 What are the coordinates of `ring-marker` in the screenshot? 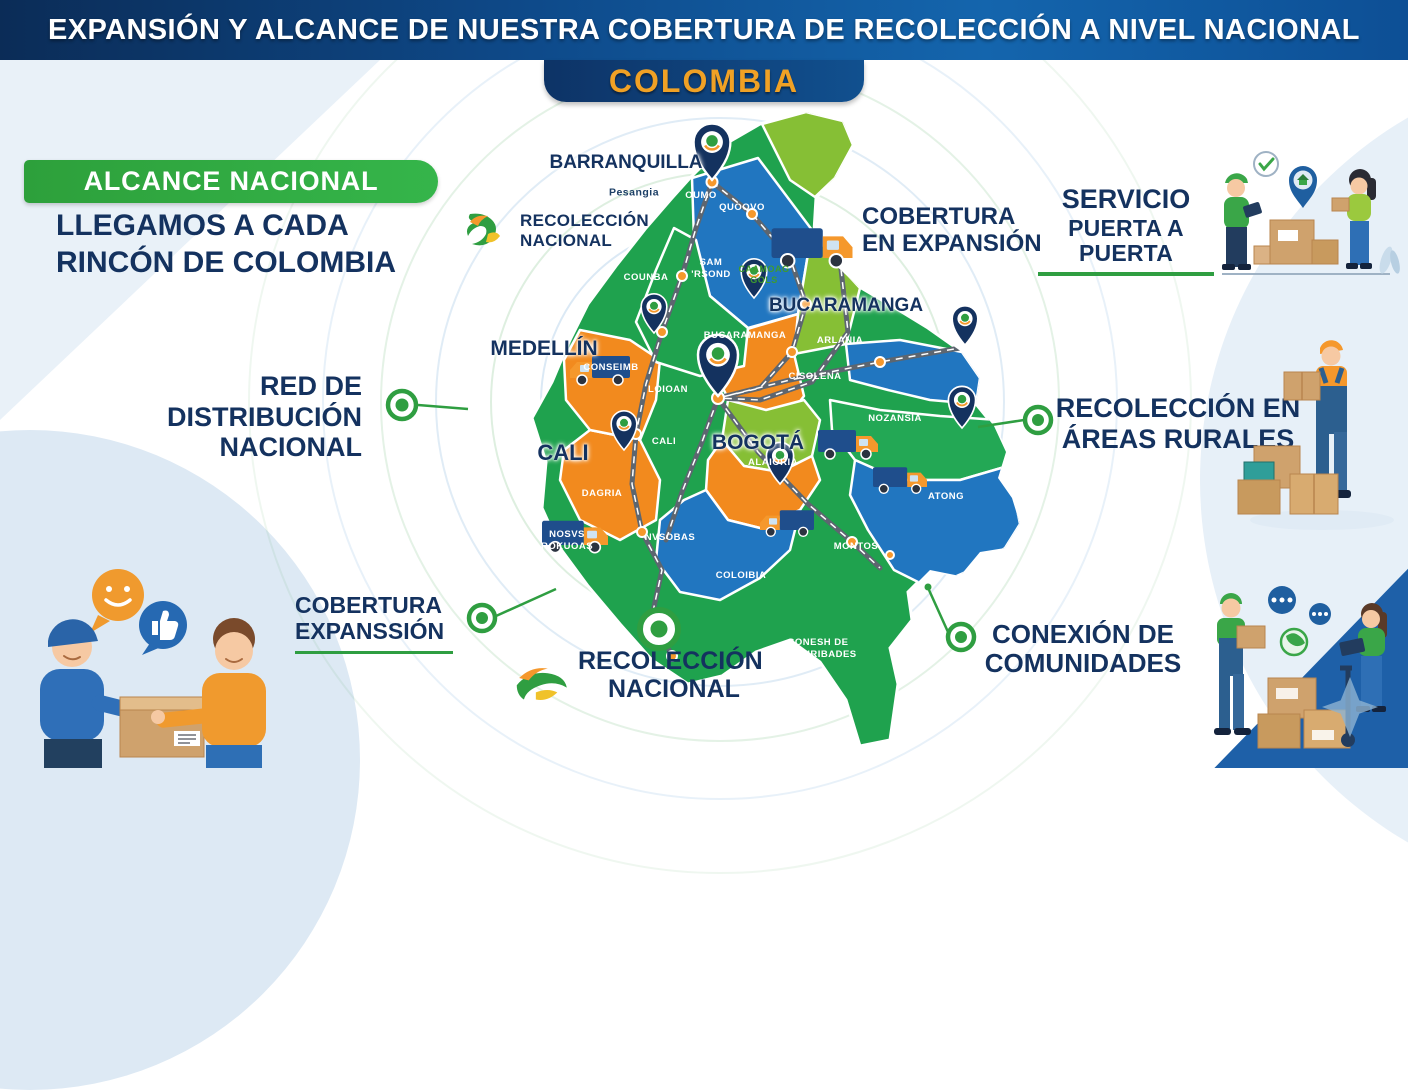 It's located at (719, 520).